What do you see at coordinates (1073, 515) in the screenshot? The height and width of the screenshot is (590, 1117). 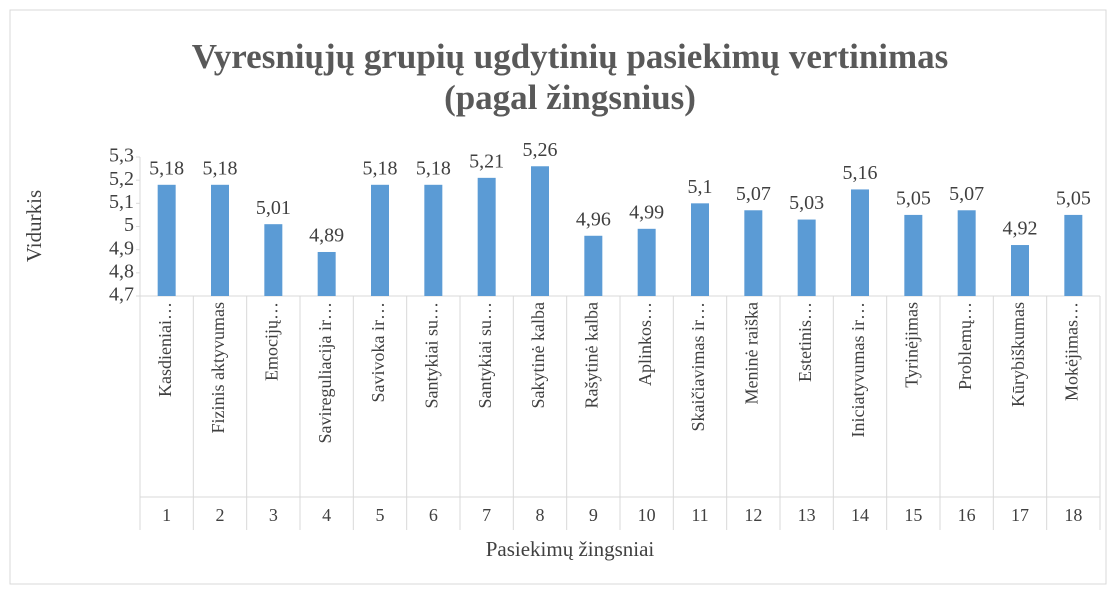 I see `category-number: 18` at bounding box center [1073, 515].